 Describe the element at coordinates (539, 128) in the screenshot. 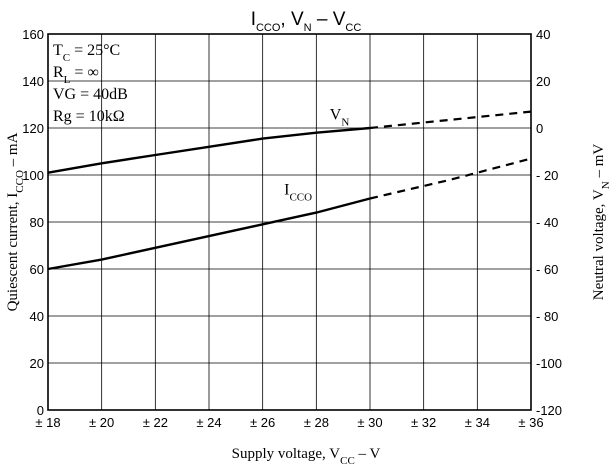

I see `y-right-tick-label: 0` at that location.